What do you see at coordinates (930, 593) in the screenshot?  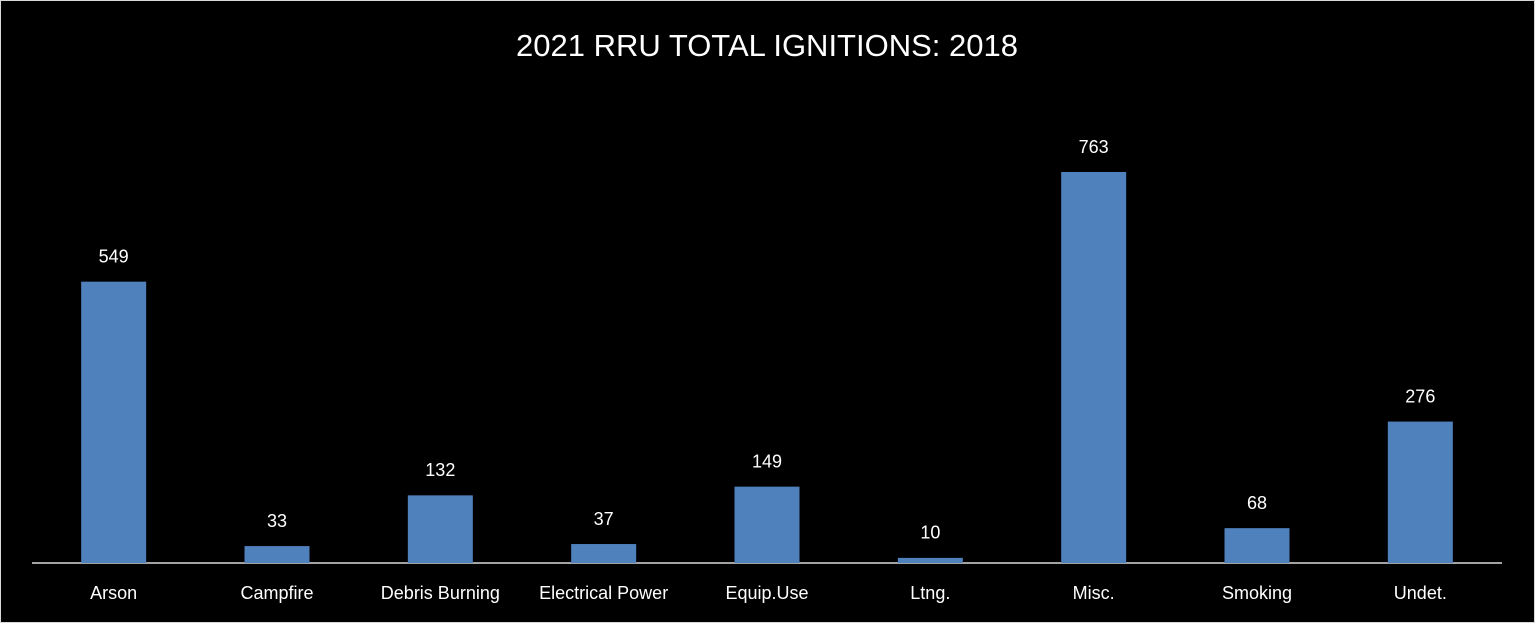 I see `x-tick-label: Ltng.` at bounding box center [930, 593].